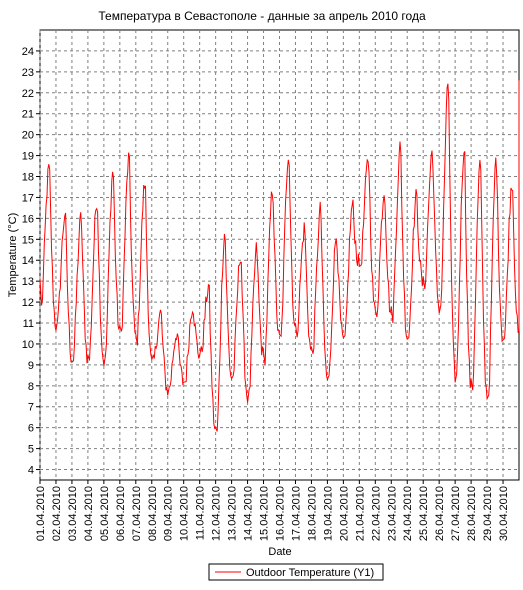 The width and height of the screenshot is (523, 590). Describe the element at coordinates (121, 513) in the screenshot. I see `x-tick-label: 06.04.2010` at that location.